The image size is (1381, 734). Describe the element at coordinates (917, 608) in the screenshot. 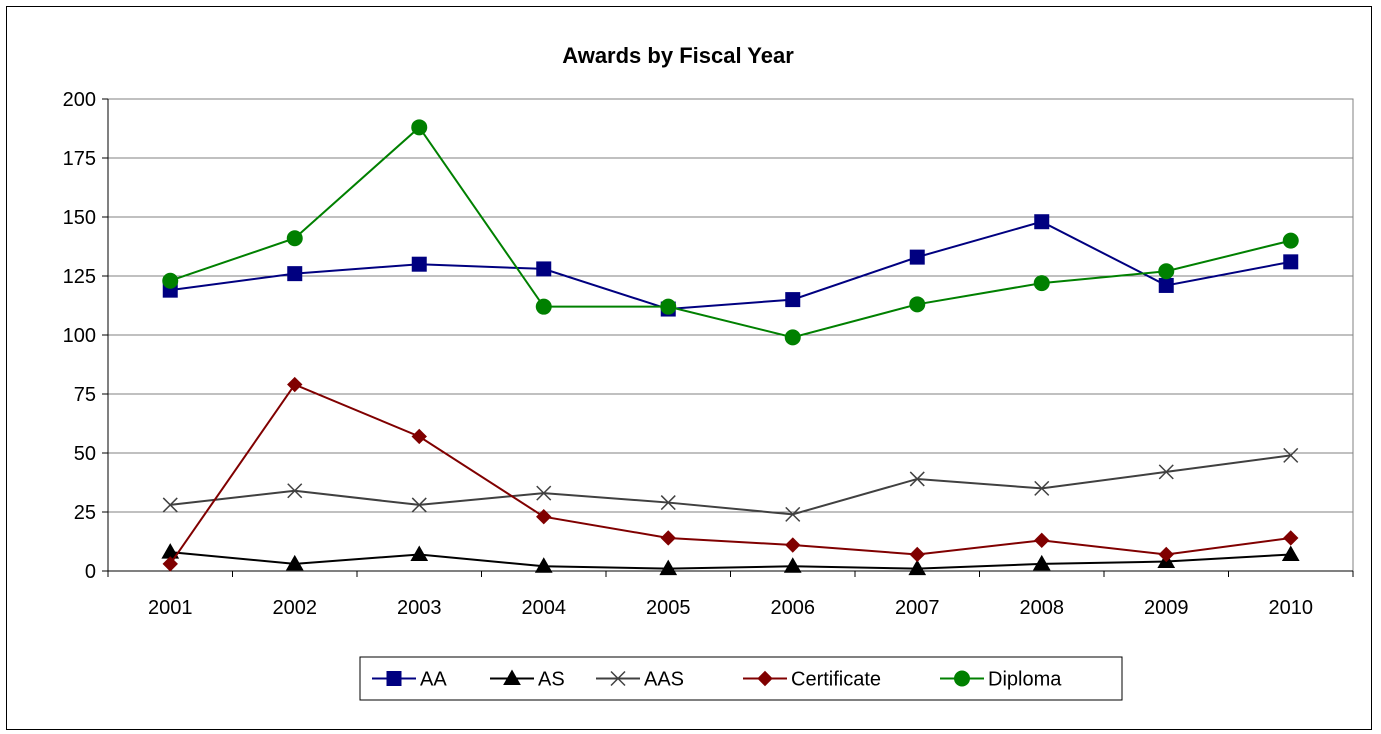

I see `x-tick-label: 2007` at that location.